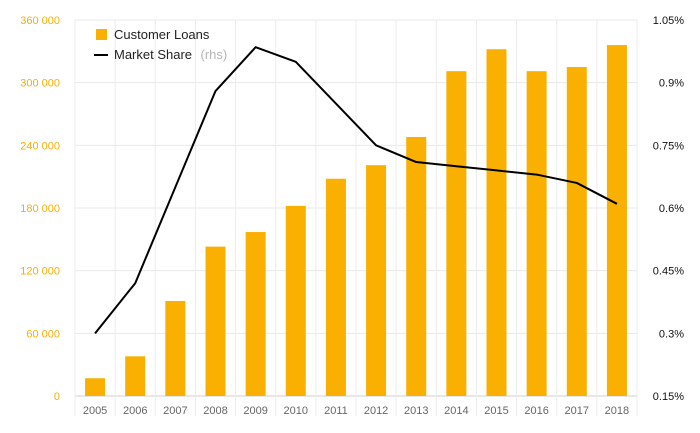 This screenshot has height=433, width=700. What do you see at coordinates (668, 146) in the screenshot?
I see `y-right-tick-label: 0.75%` at bounding box center [668, 146].